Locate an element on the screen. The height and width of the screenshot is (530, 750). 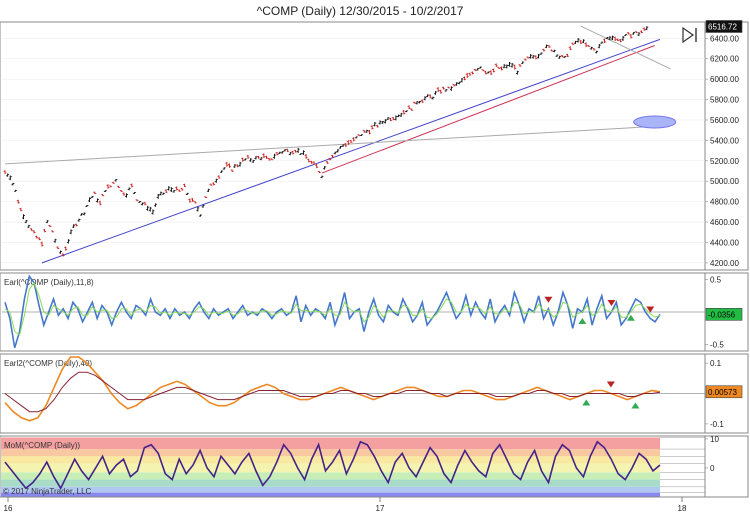
earl2-last-value: 0.00573 is located at coordinates (722, 392).